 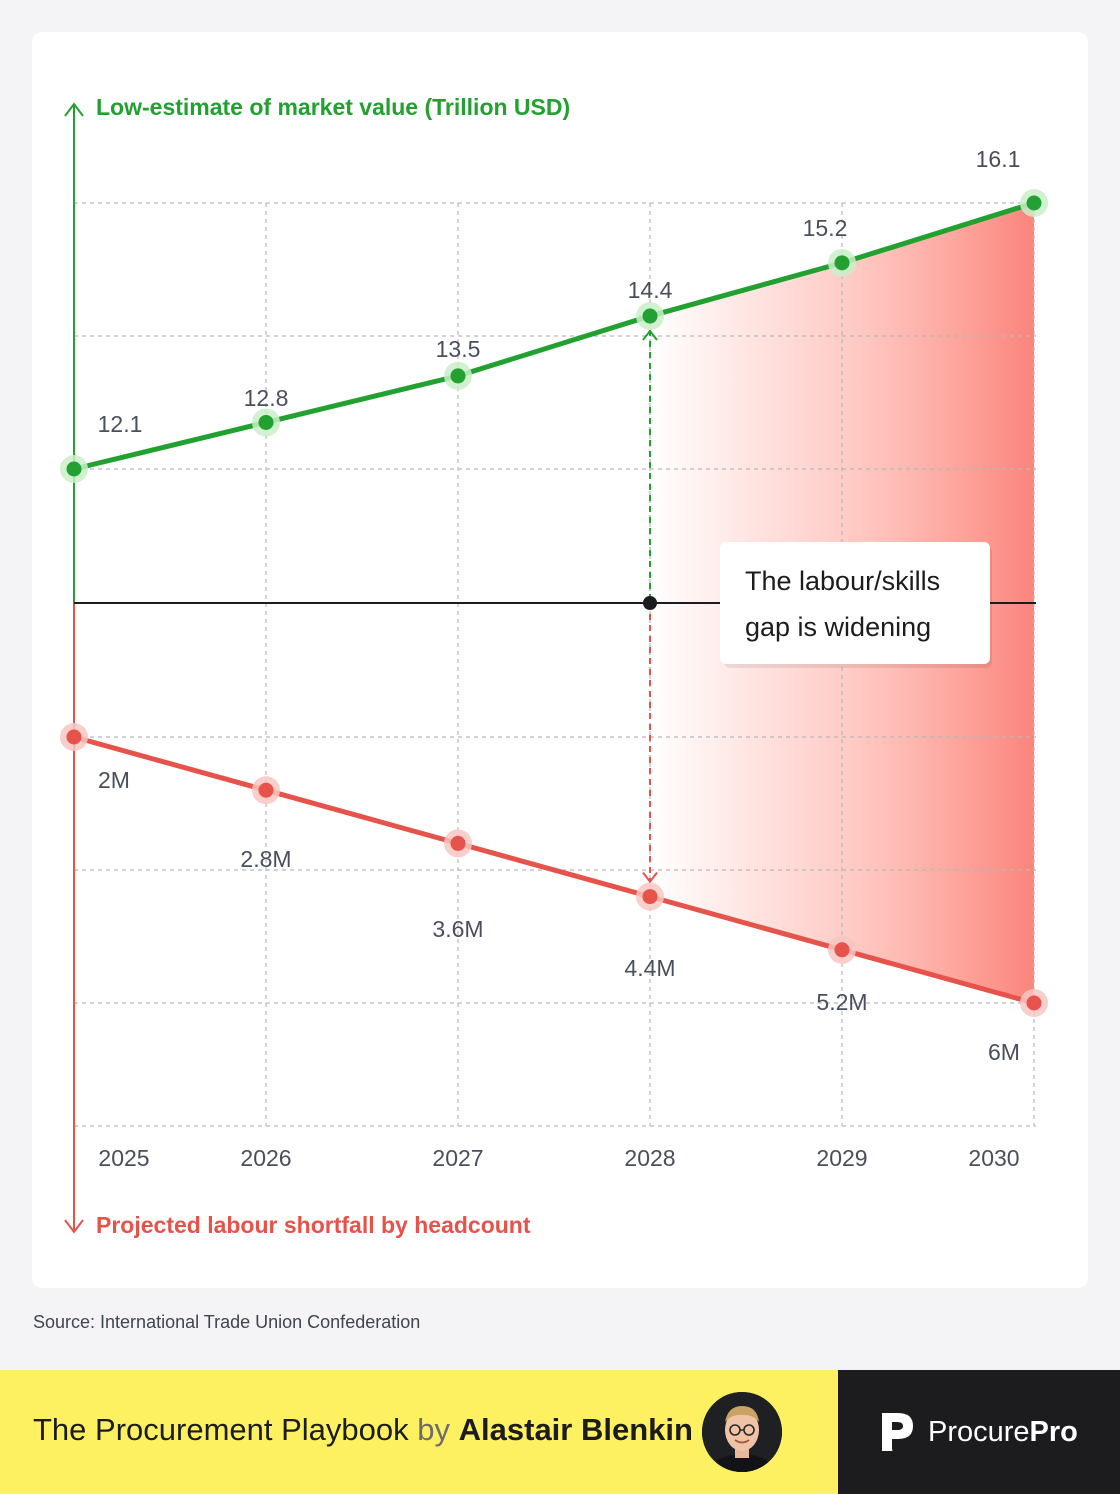 What do you see at coordinates (114, 780) in the screenshot?
I see `labour-shortfall-data-label: 2M` at bounding box center [114, 780].